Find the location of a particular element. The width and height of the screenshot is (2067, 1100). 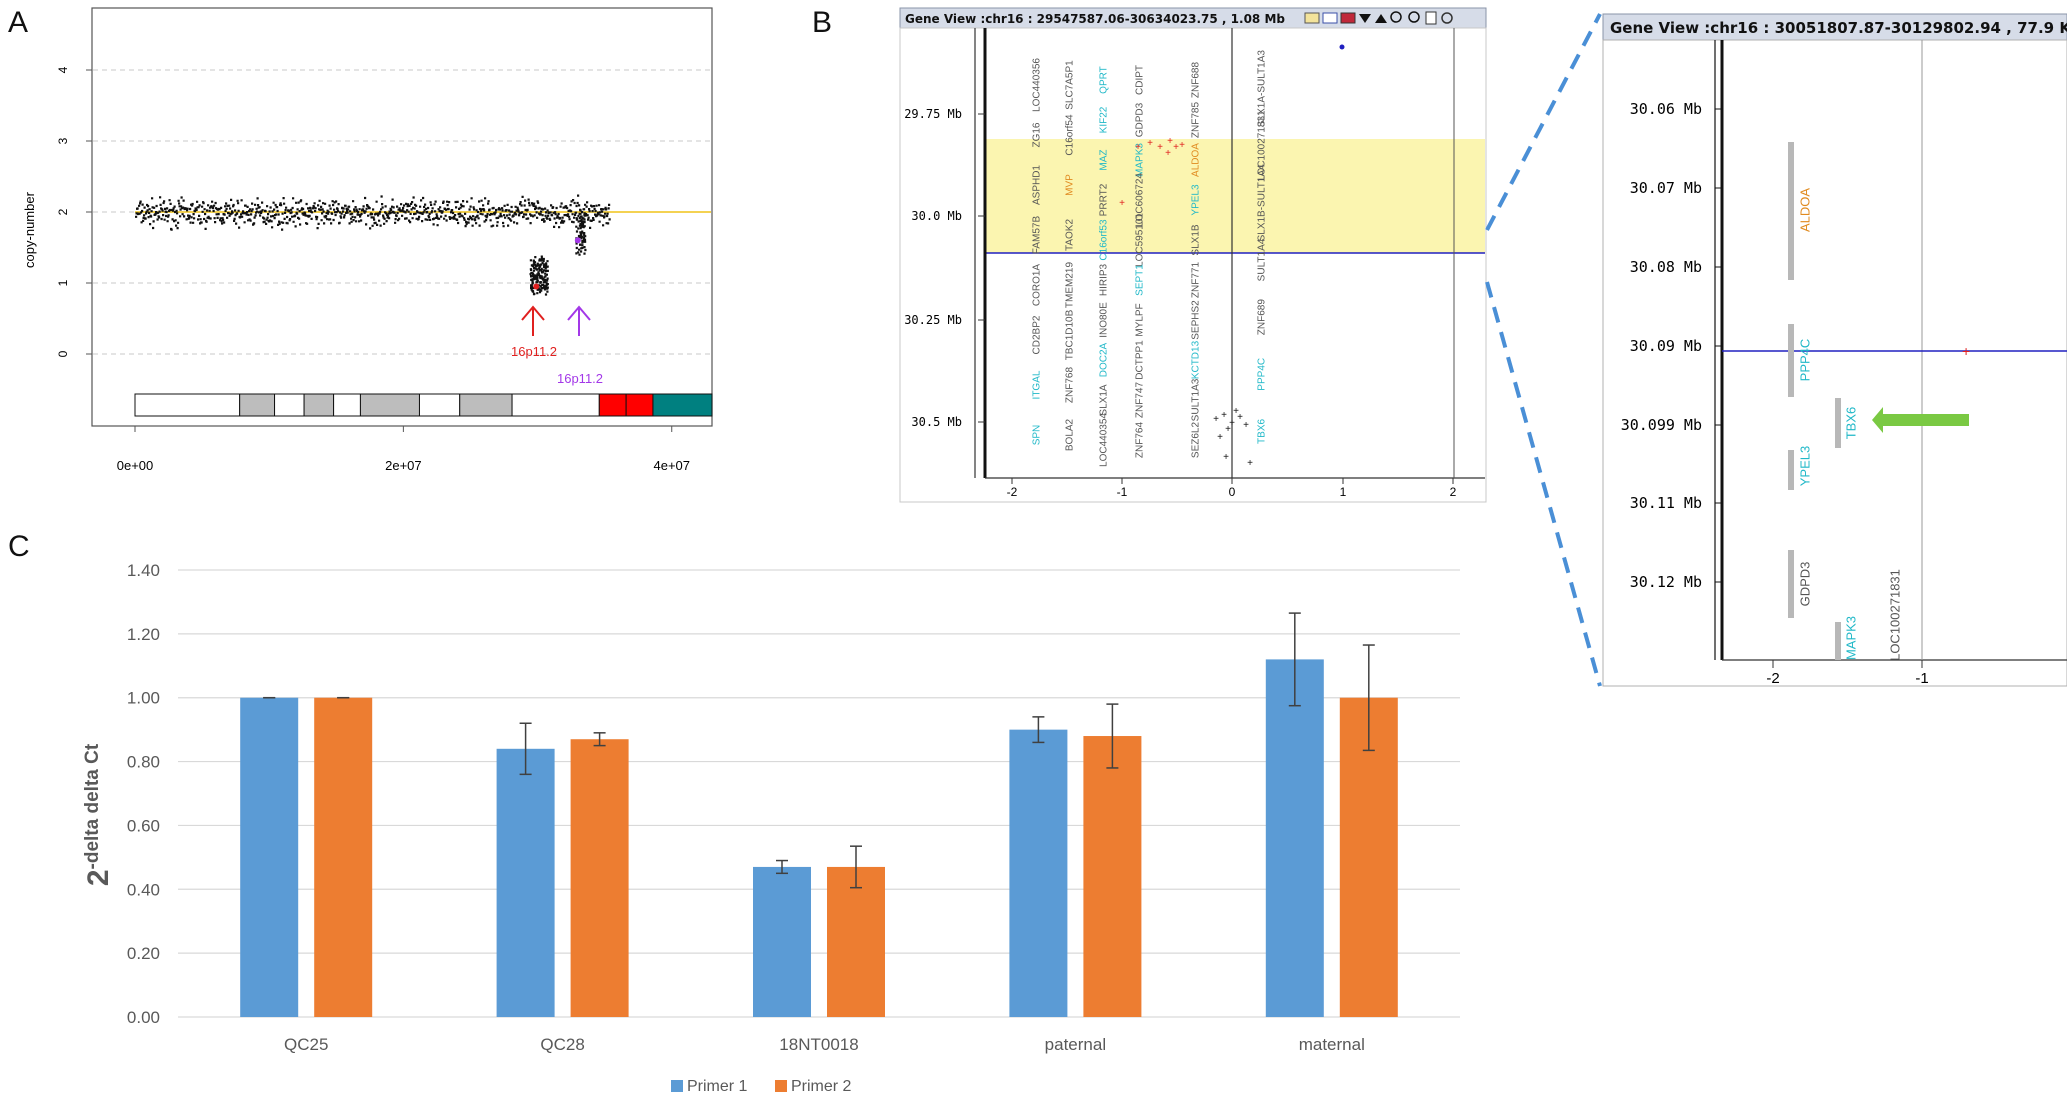

panel-b-gene-label: SEPHS2 is located at coordinates (1196, 320).